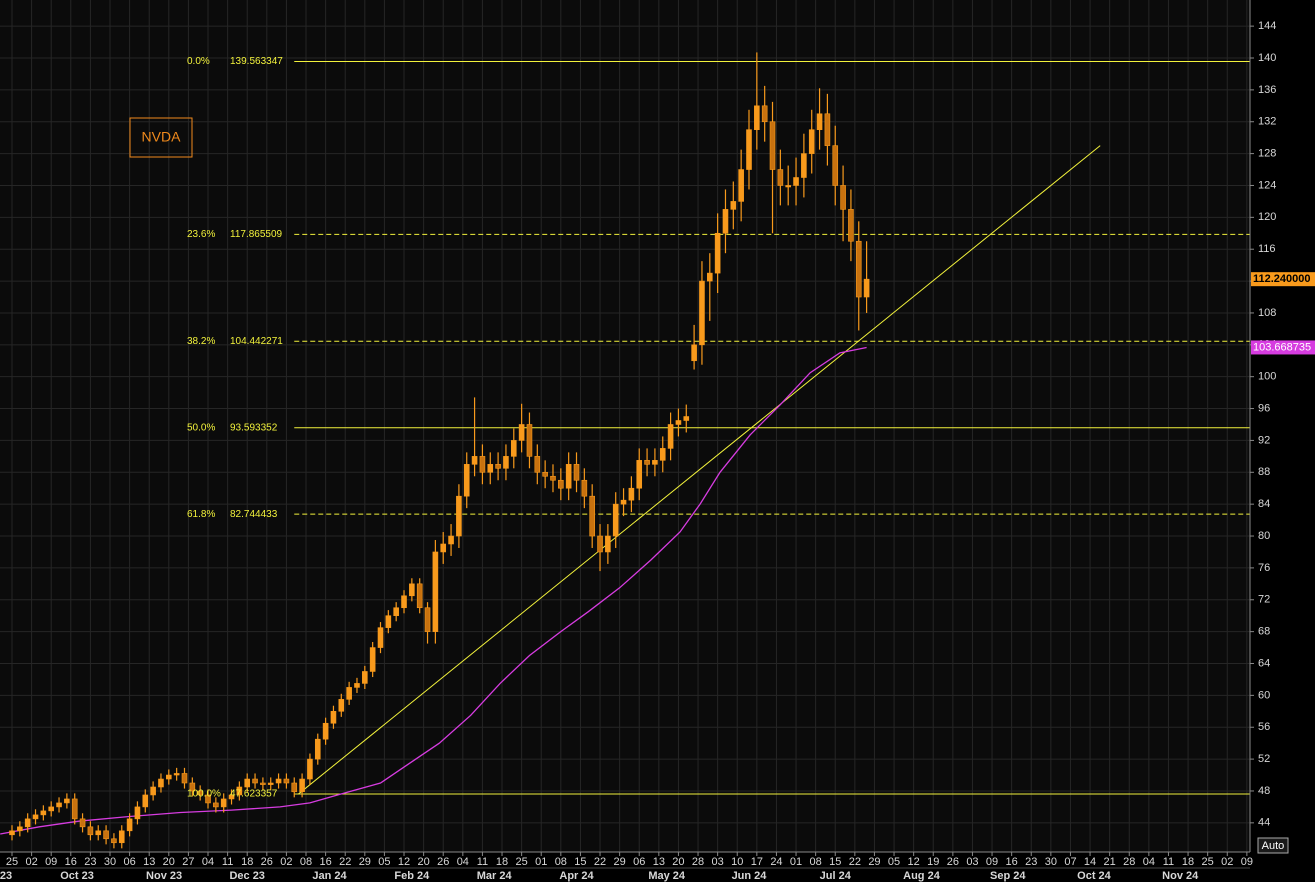 The height and width of the screenshot is (882, 1315). What do you see at coordinates (1267, 90) in the screenshot?
I see `y-tick-label: 136` at bounding box center [1267, 90].